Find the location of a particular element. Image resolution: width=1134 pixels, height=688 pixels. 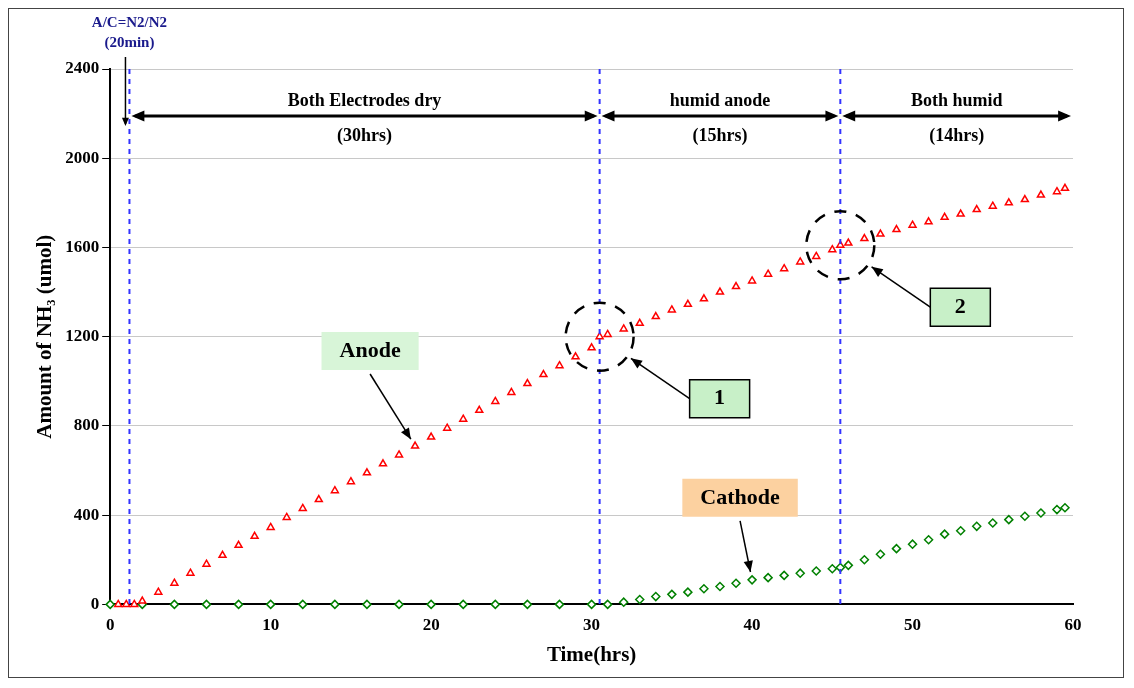

y-tick-label: 0 is located at coordinates (95, 603).